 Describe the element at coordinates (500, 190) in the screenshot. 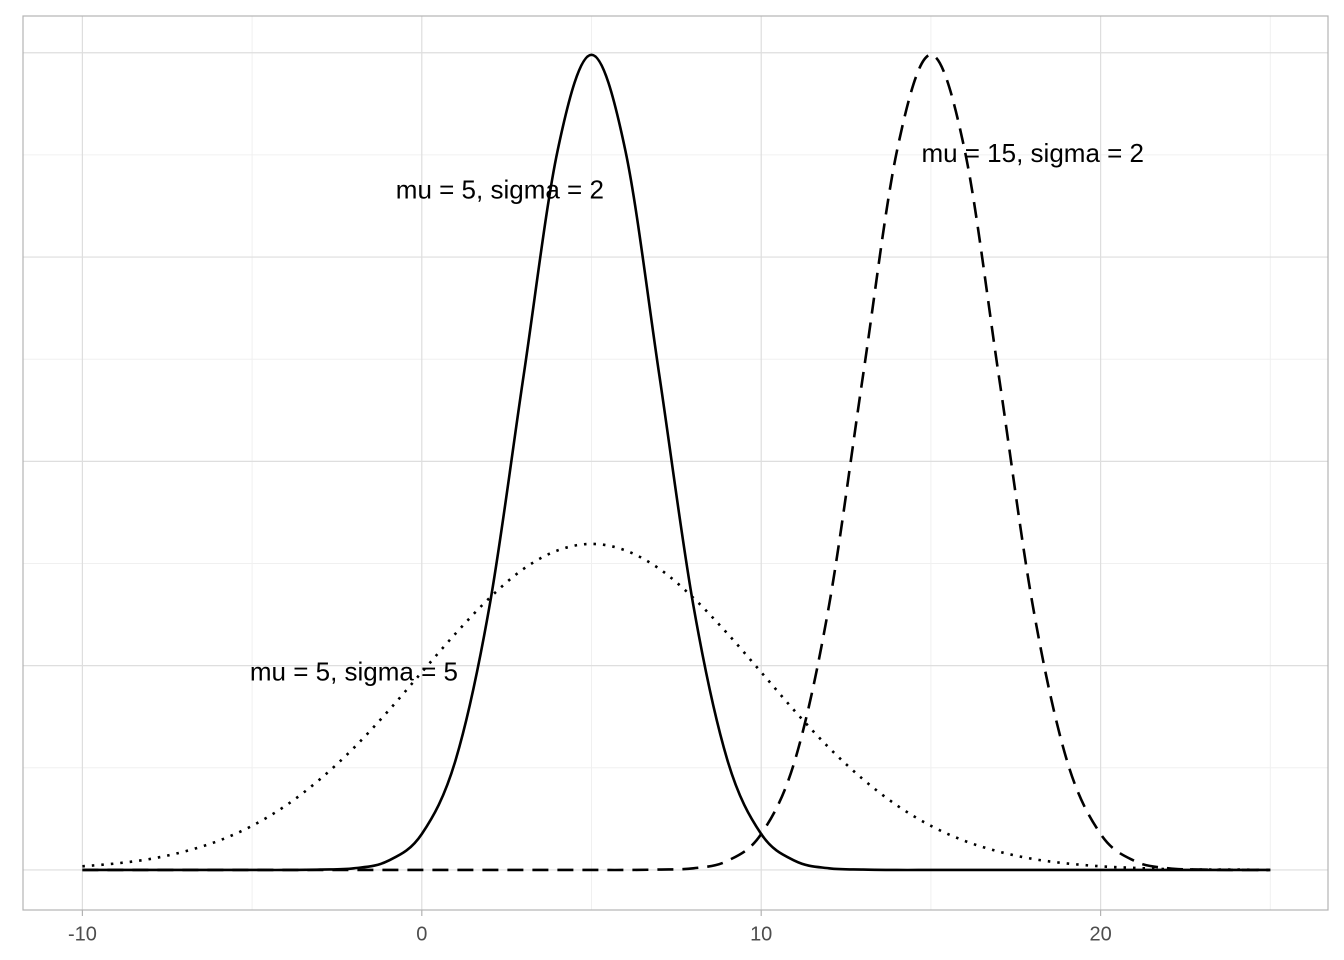

I see `annotation: mu = 5, sigma = 2` at that location.